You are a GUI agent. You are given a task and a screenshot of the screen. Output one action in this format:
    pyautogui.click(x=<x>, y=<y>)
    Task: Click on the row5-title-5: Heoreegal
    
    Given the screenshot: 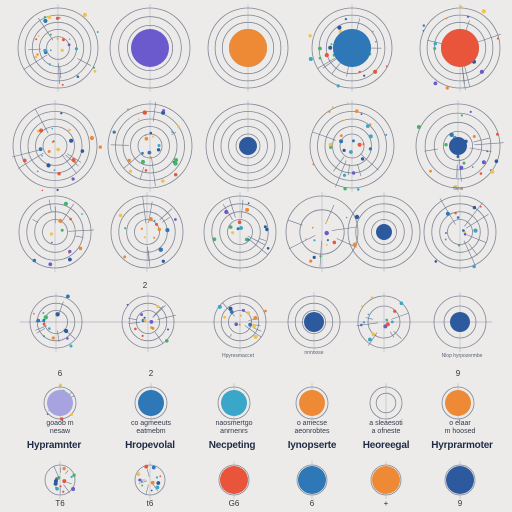 What is the action you would take?
    pyautogui.click(x=386, y=445)
    